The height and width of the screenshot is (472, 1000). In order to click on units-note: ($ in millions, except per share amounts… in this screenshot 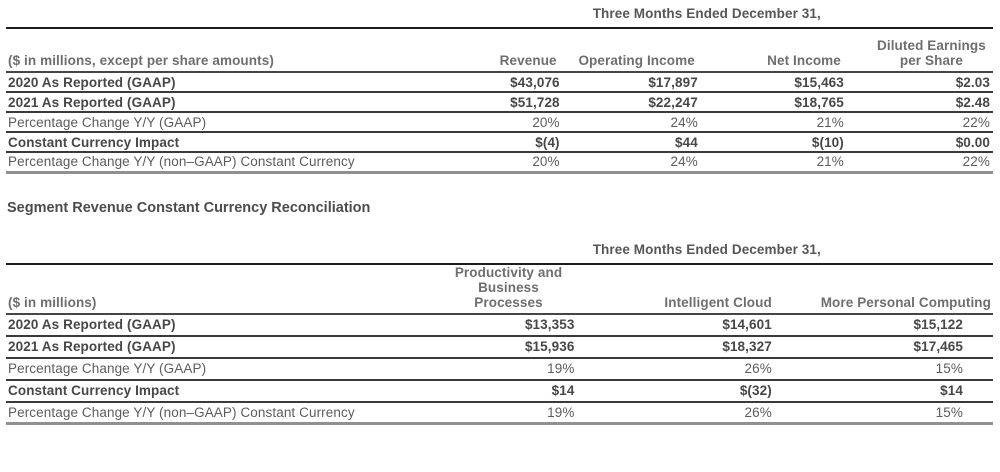, I will do `click(141, 60)`.